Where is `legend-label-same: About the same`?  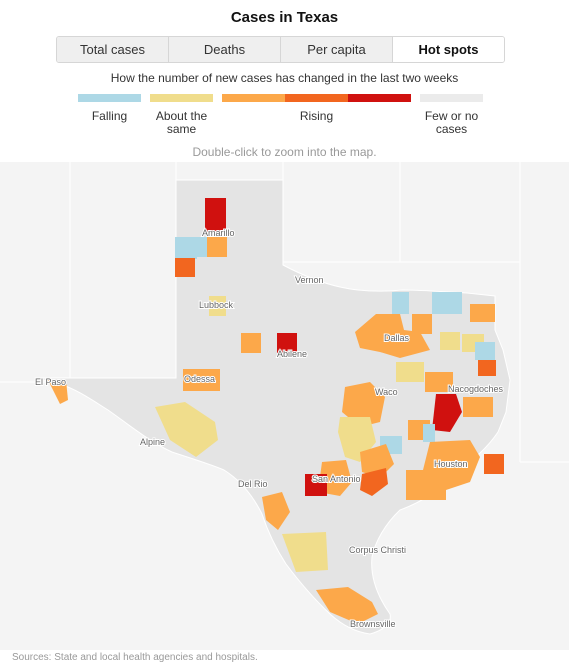
legend-label-same: About the same is located at coordinates (181, 122).